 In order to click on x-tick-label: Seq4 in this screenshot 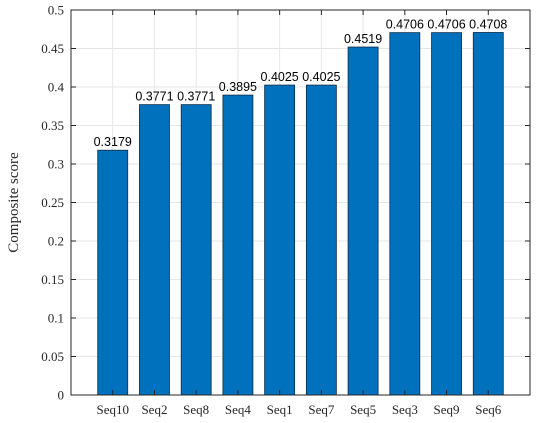, I will do `click(238, 409)`.